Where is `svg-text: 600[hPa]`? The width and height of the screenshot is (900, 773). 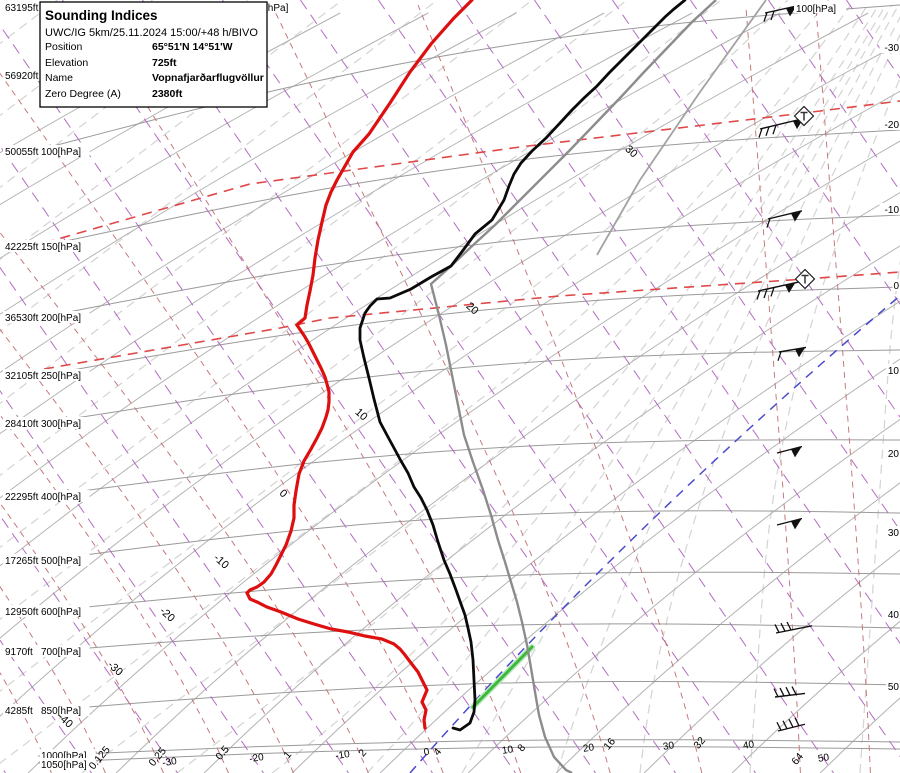
svg-text: 600[hPa] is located at coordinates (61, 612).